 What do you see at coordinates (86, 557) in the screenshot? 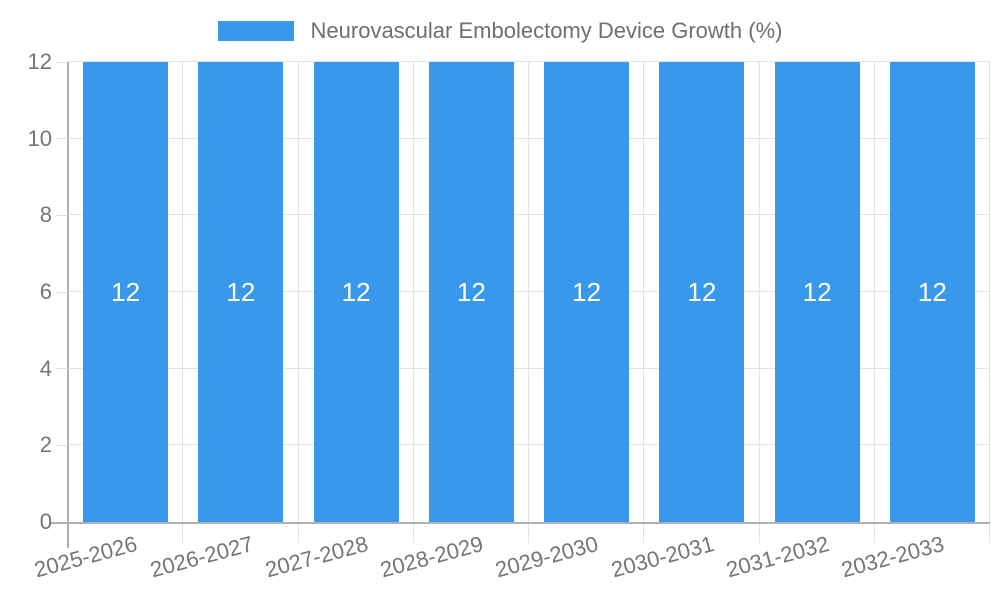
I see `x-axis-category-label: 2025-2026` at bounding box center [86, 557].